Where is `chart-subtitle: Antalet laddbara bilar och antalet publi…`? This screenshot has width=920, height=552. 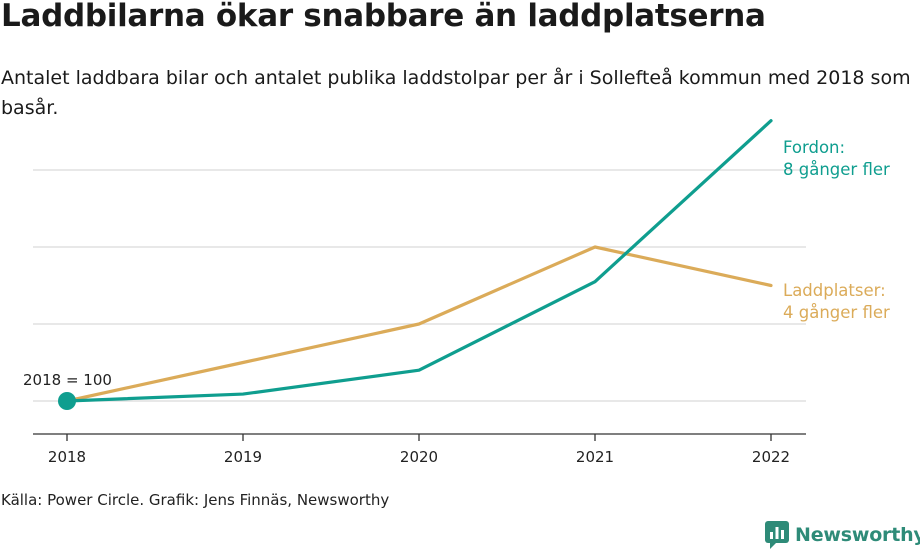 chart-subtitle: Antalet laddbara bilar och antalet publi… is located at coordinates (456, 93).